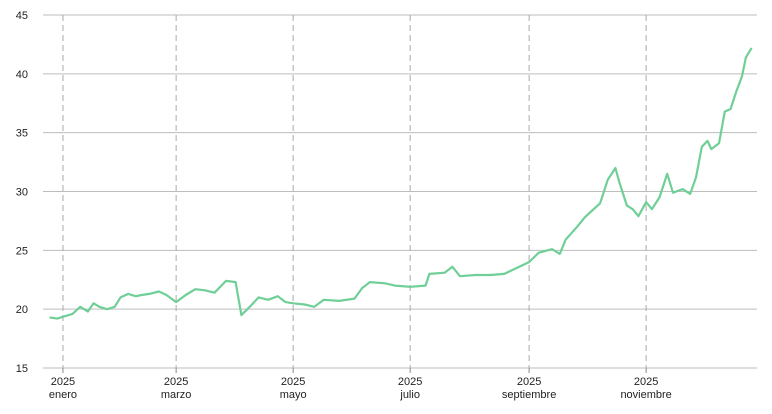  Describe the element at coordinates (645, 395) in the screenshot. I see `x-tick-sublabel: noviembre` at that location.